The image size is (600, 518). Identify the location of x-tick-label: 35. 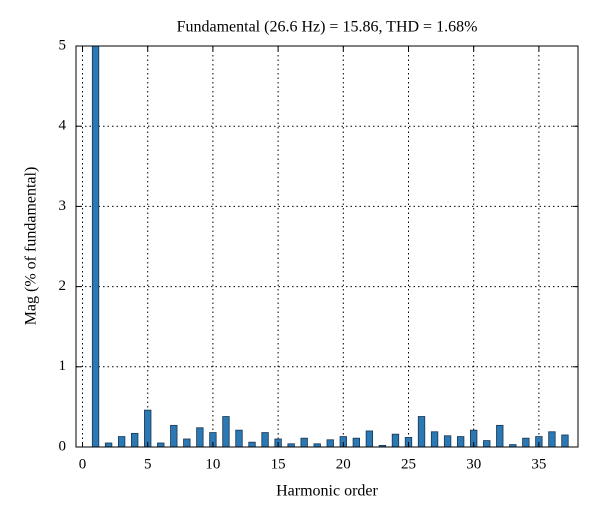
(538, 464).